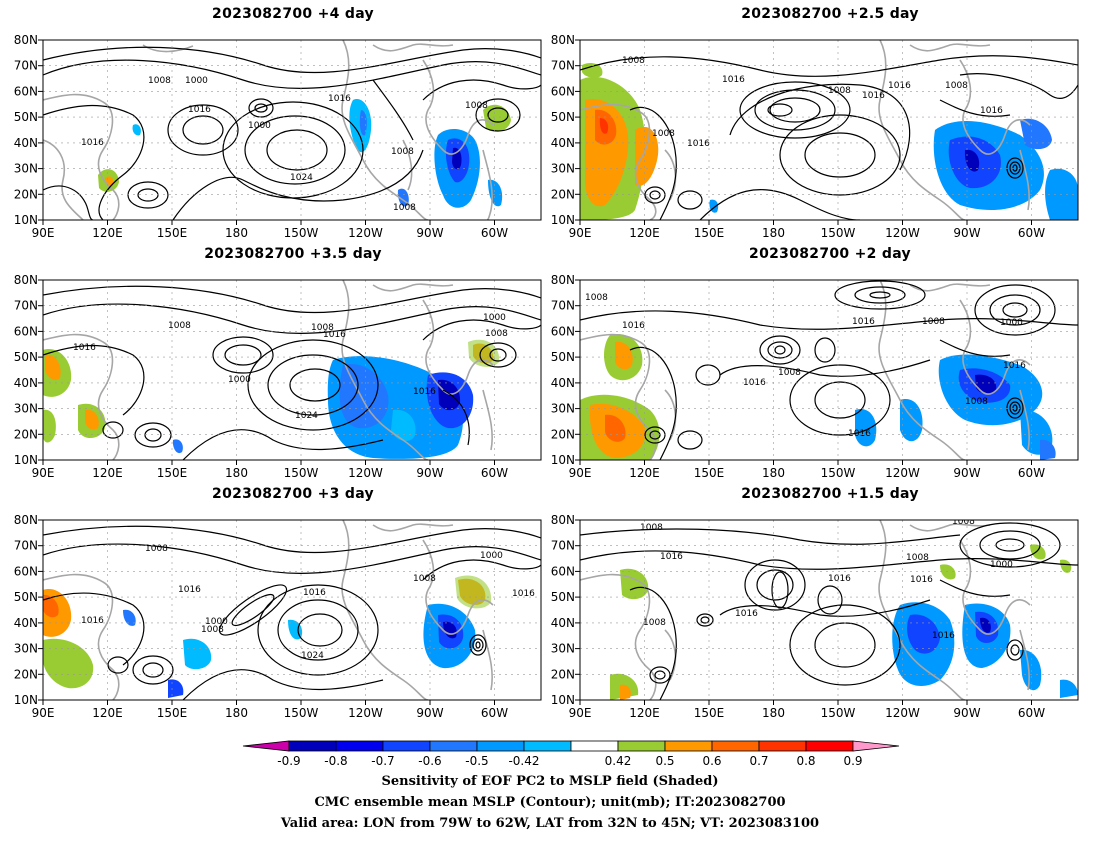  Describe the element at coordinates (758, 761) in the screenshot. I see `colorbar-label: 0.7` at that location.